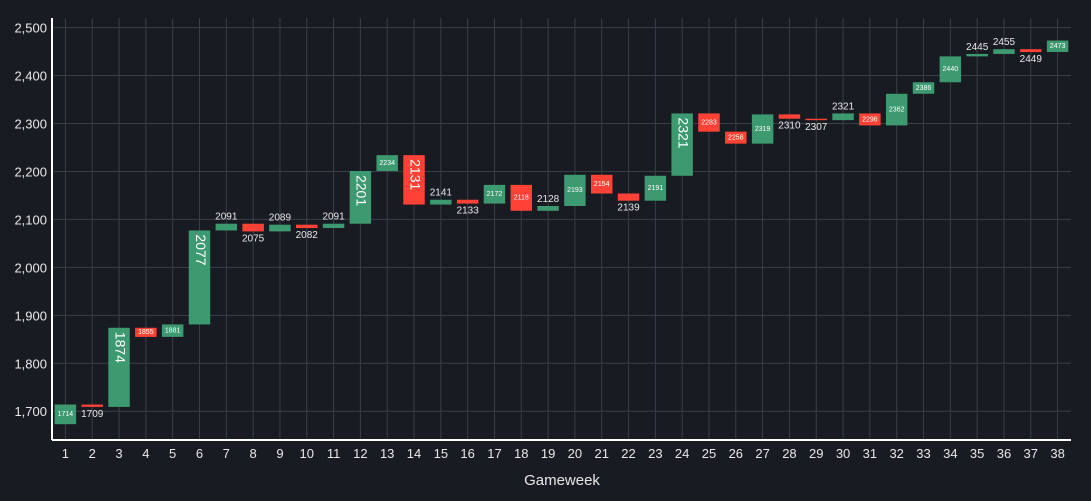  I want to click on x-tick-label: 19, so click(548, 453).